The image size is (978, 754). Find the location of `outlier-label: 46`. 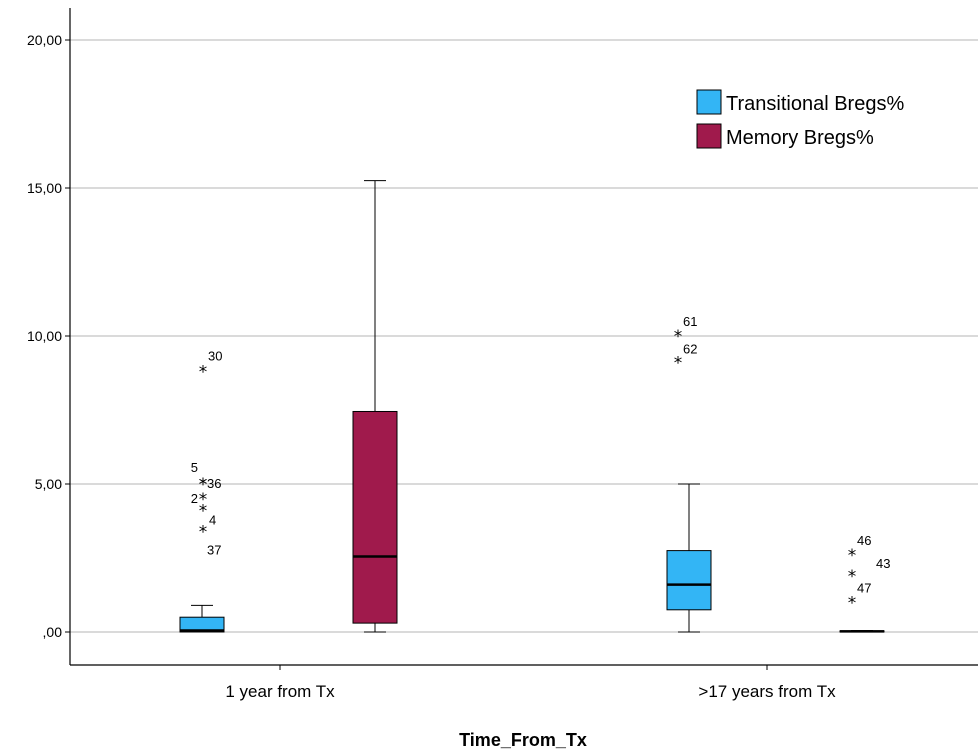

outlier-label: 46 is located at coordinates (864, 540).